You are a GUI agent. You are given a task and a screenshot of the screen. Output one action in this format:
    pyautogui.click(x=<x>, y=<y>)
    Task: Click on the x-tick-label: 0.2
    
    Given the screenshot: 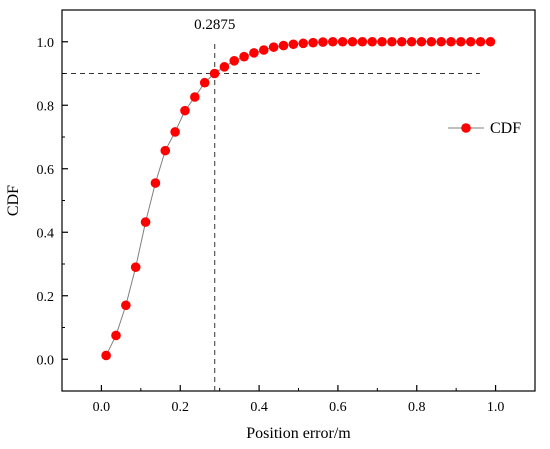 What is the action you would take?
    pyautogui.click(x=181, y=407)
    